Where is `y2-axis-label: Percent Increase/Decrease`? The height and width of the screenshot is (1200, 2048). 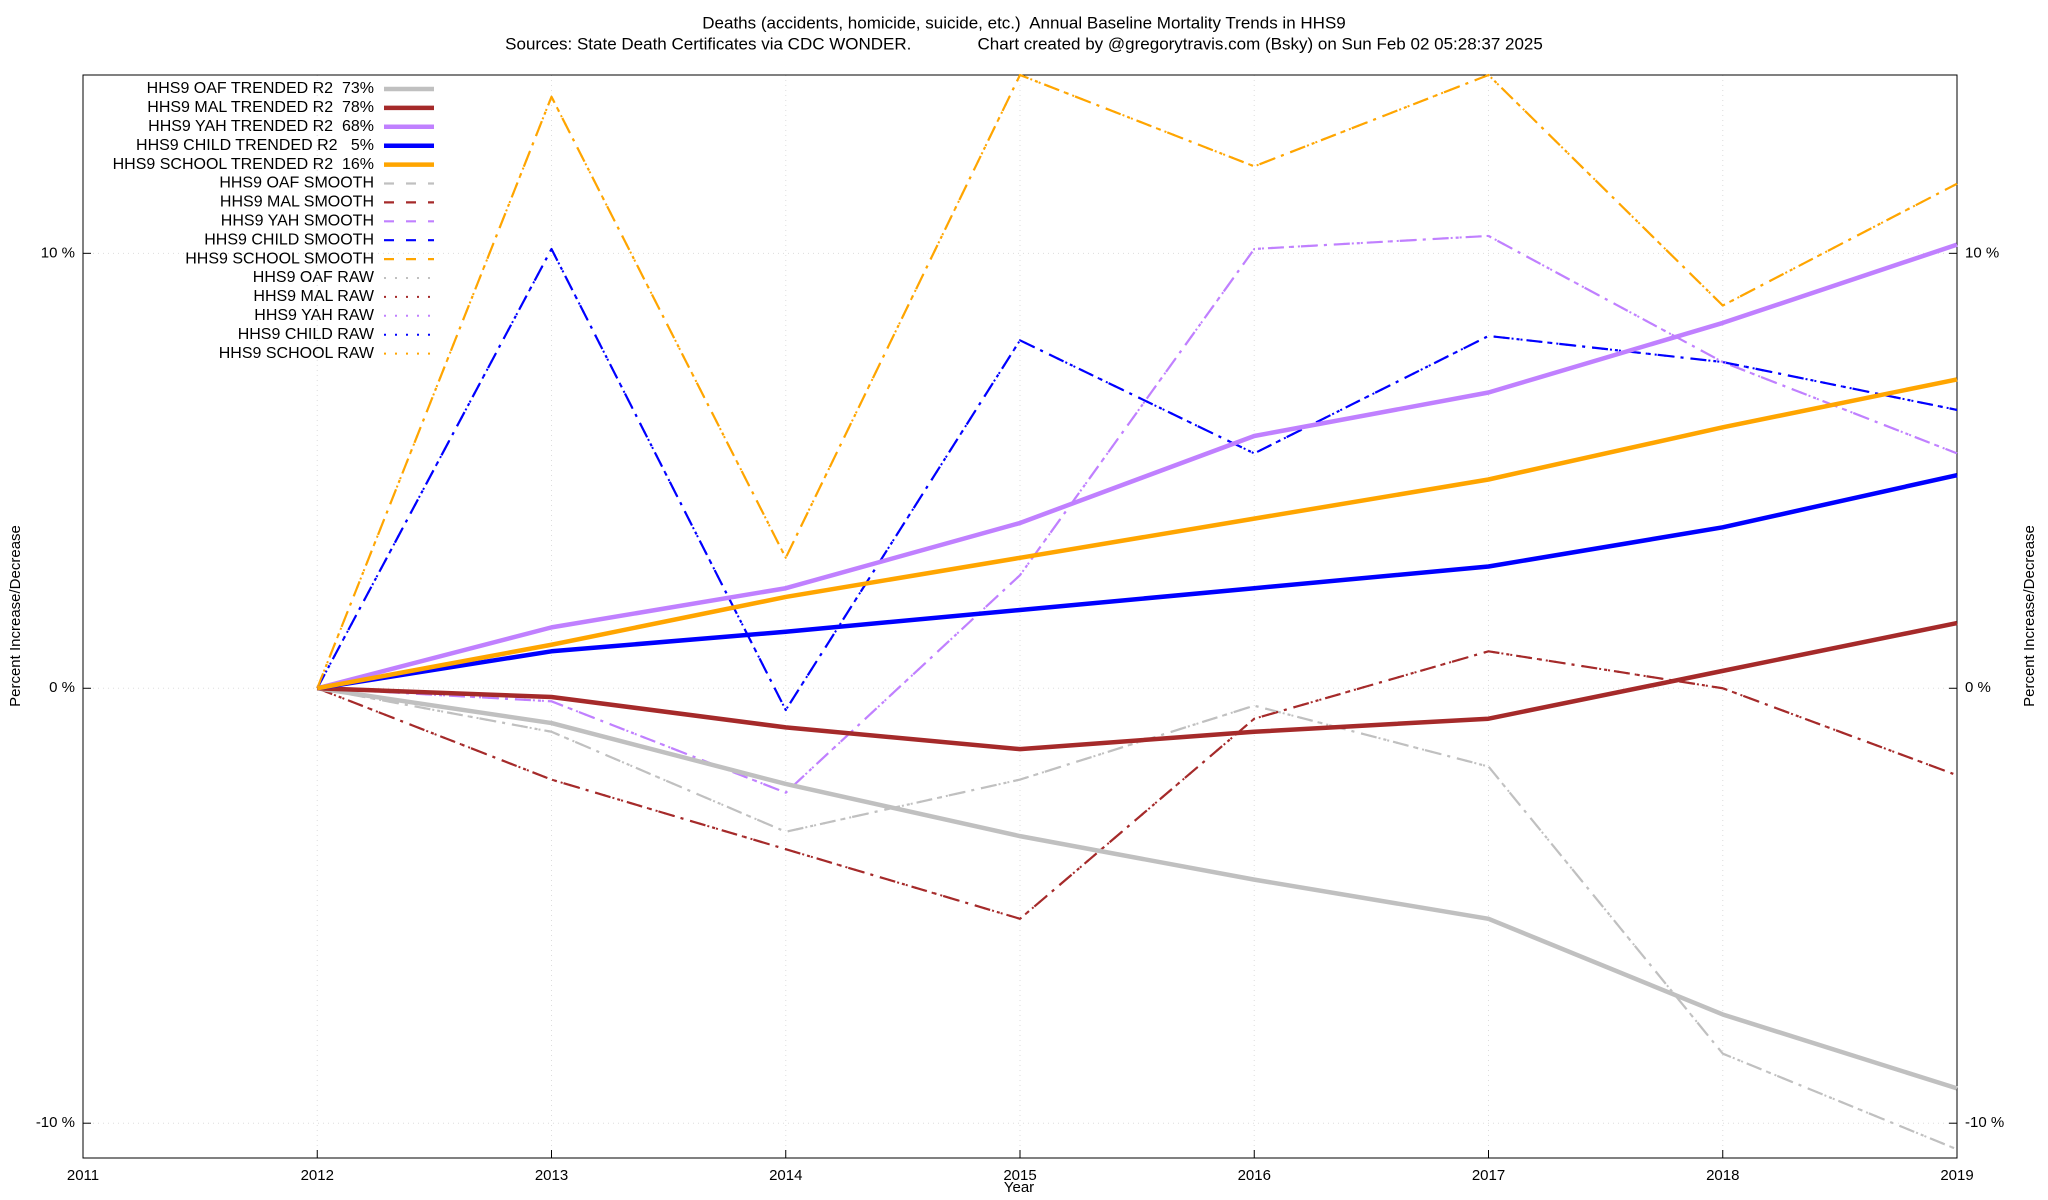
y2-axis-label: Percent Increase/Decrease is located at coordinates (2029, 616).